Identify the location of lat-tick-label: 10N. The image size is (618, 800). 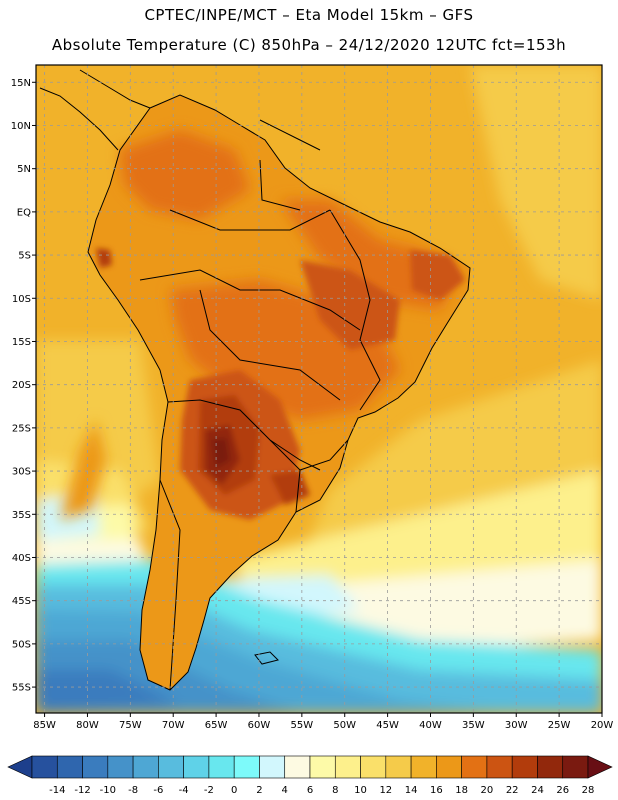
(21, 126).